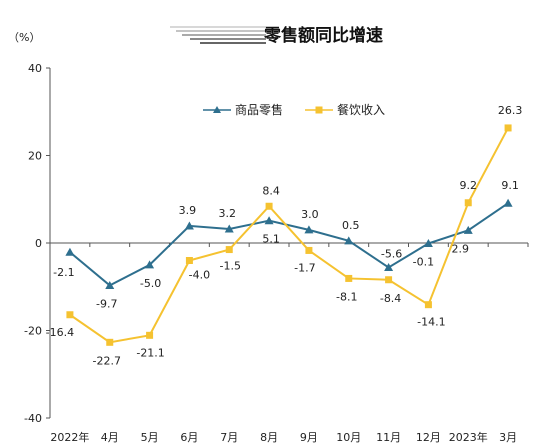 The width and height of the screenshot is (548, 446). What do you see at coordinates (391, 254) in the screenshot?
I see `data-label: -5.6` at bounding box center [391, 254].